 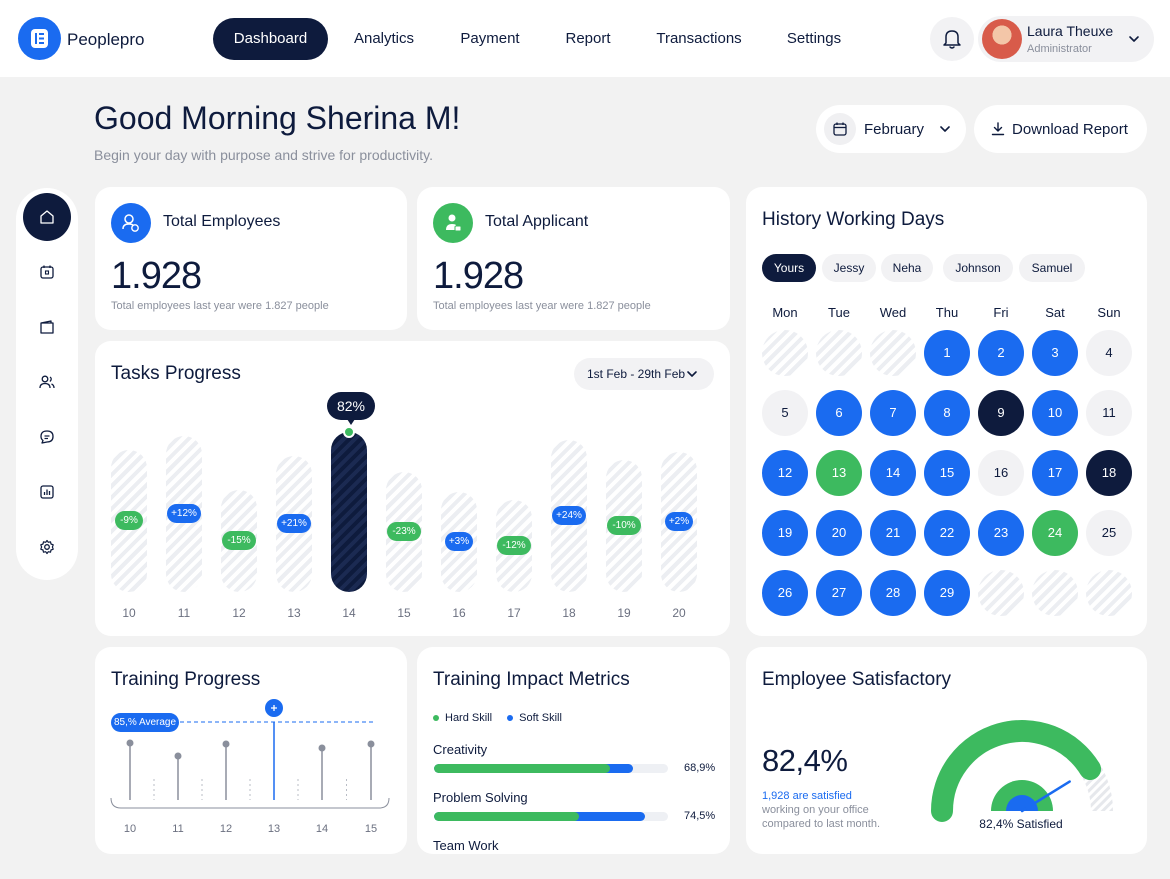 What do you see at coordinates (294, 523) in the screenshot?
I see `task-bar-label: +21%` at bounding box center [294, 523].